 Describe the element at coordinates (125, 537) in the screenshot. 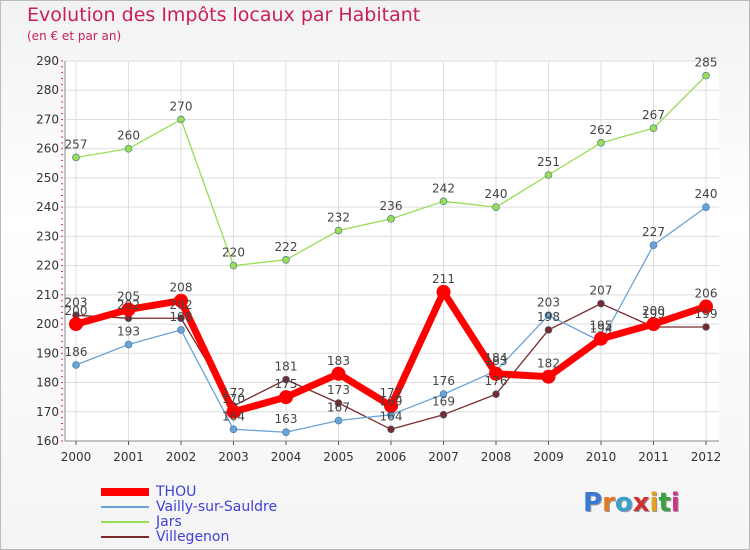

I see `legend-swatch-villegenon` at that location.